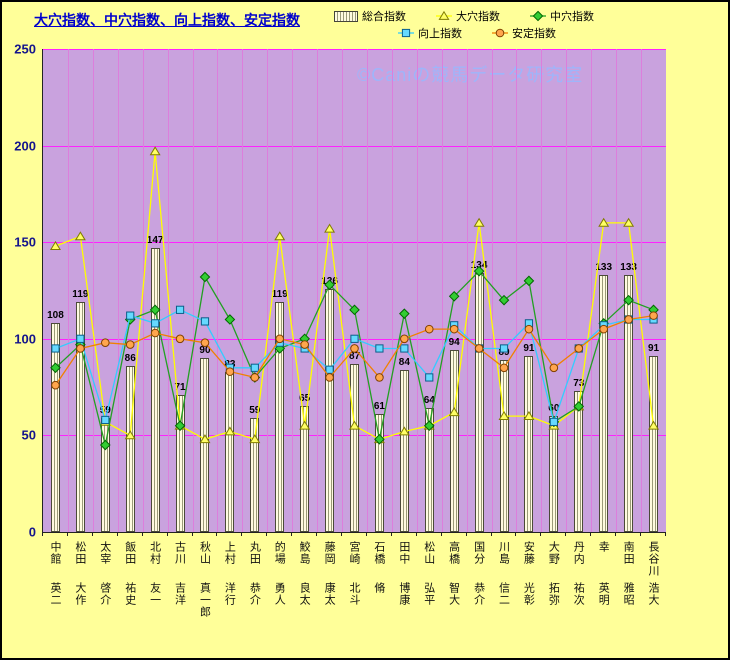 This screenshot has height=660, width=730. What do you see at coordinates (25, 146) in the screenshot?
I see `y-axis-tick-label: 200` at bounding box center [25, 146].